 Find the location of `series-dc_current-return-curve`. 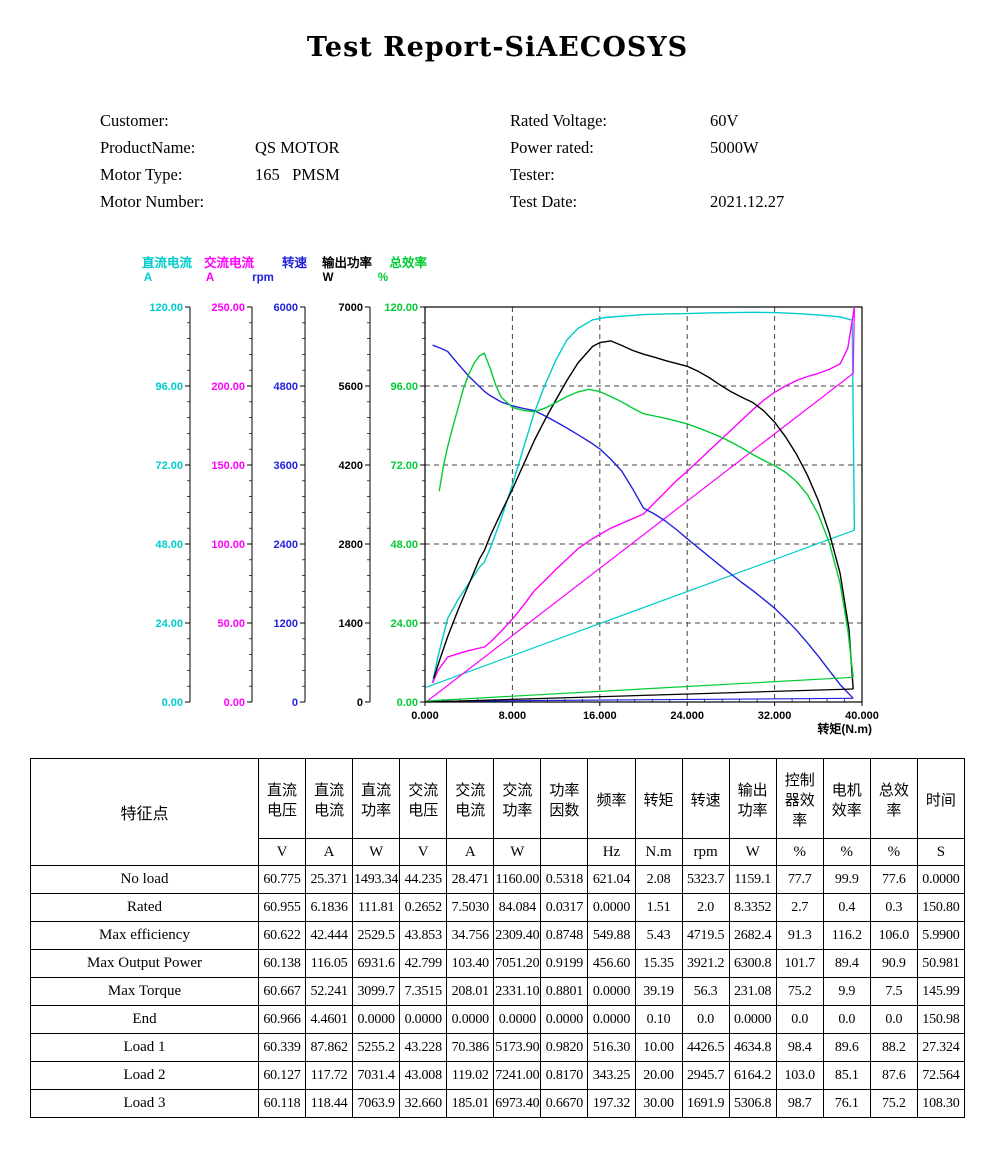

series-dc_current-return-curve is located at coordinates (640, 608).